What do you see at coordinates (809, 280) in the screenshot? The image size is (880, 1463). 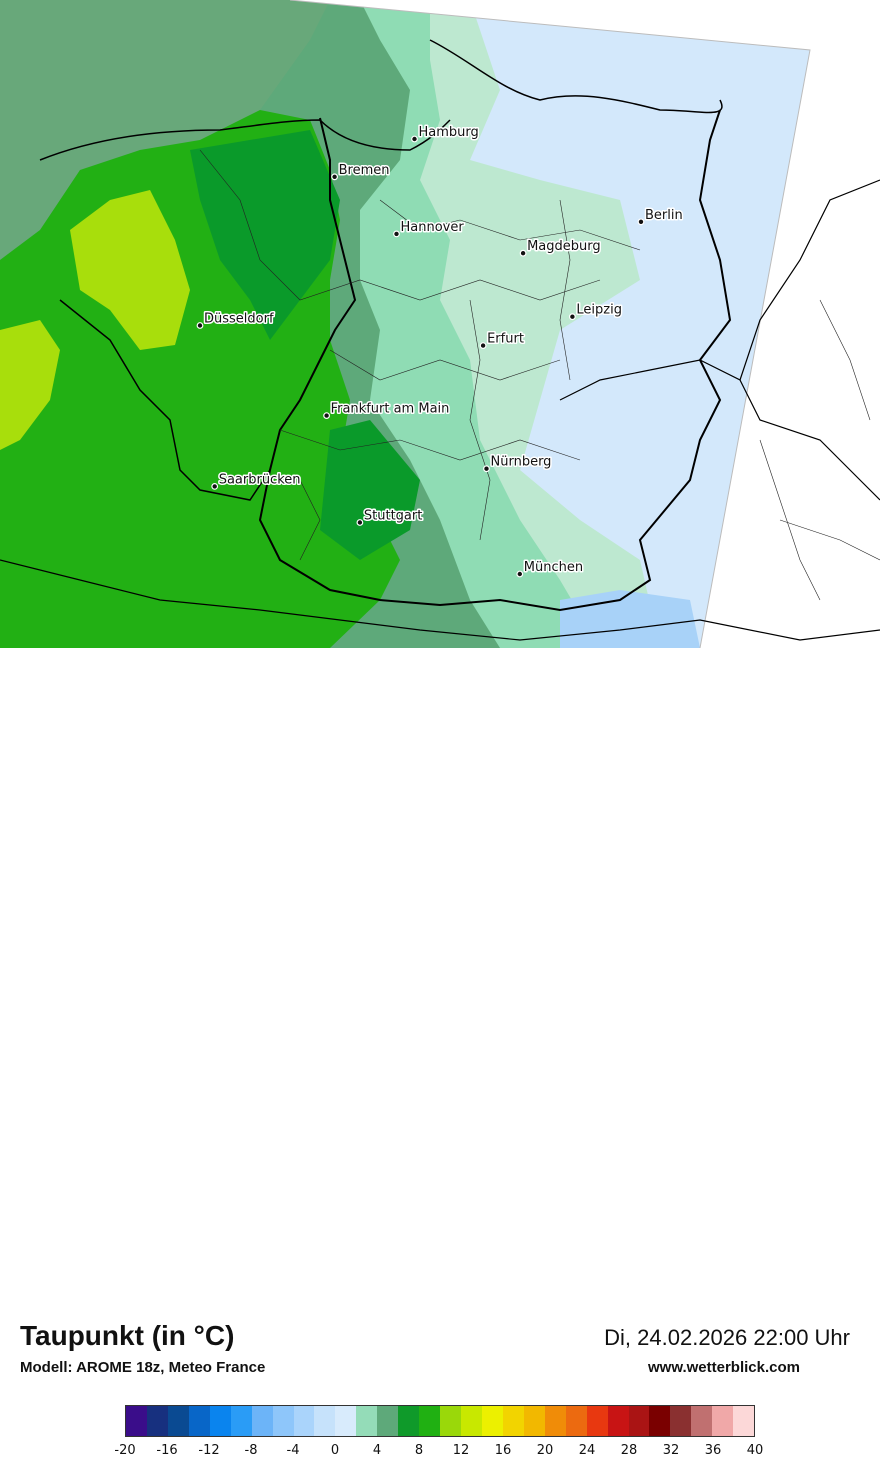 I see `poland-border` at bounding box center [809, 280].